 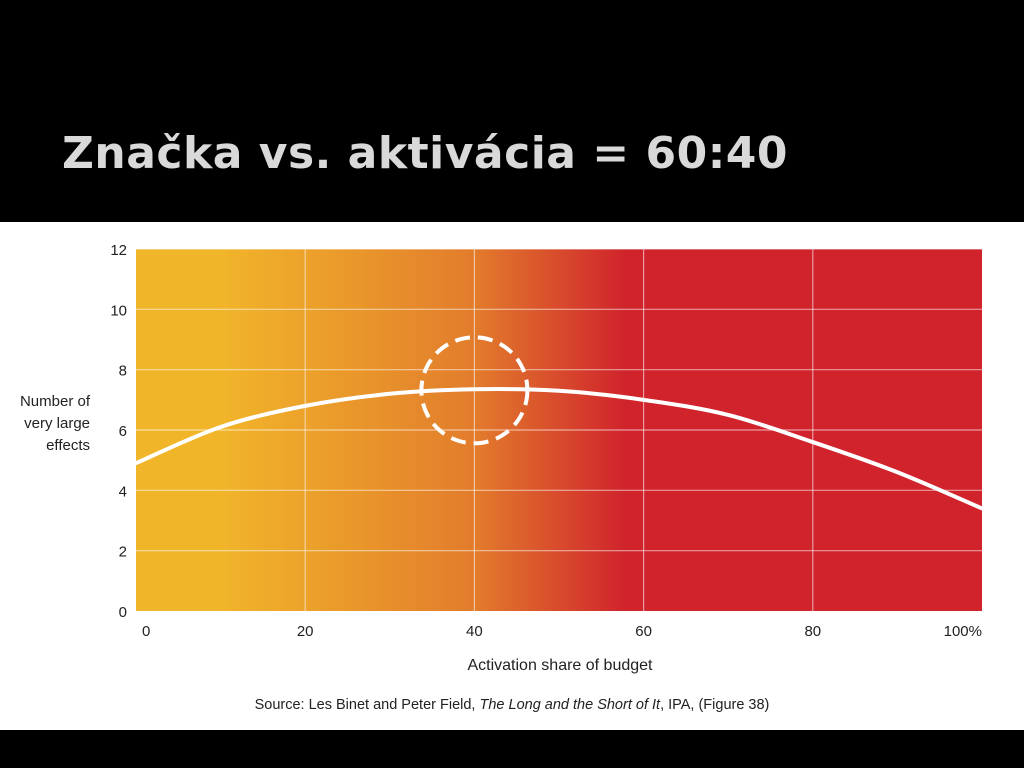 I want to click on x-tick-label: 0, so click(x=146, y=631).